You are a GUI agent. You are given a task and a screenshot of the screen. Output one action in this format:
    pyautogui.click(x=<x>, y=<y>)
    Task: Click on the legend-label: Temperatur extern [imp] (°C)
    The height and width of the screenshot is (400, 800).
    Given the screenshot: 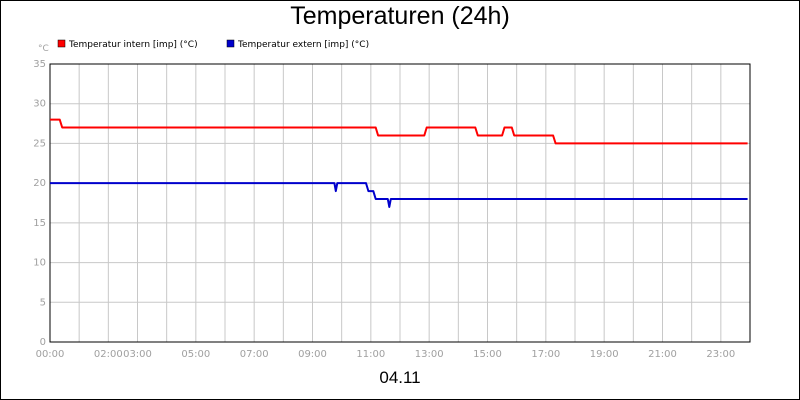 What is the action you would take?
    pyautogui.click(x=303, y=45)
    